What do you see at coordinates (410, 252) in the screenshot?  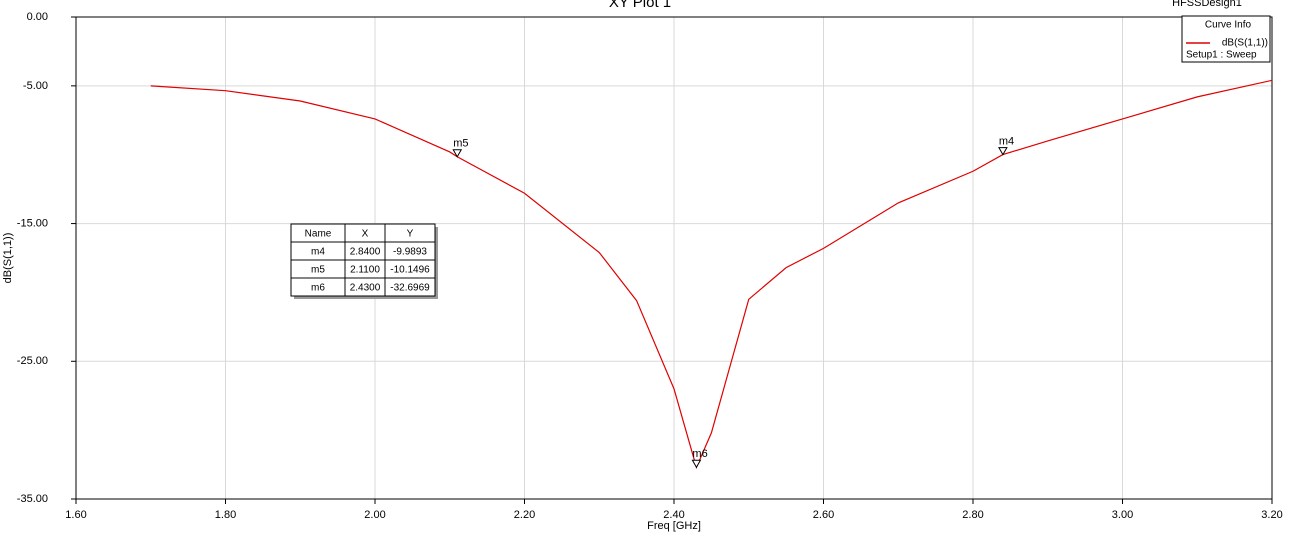 I see `table-text: -9.9893` at bounding box center [410, 252].